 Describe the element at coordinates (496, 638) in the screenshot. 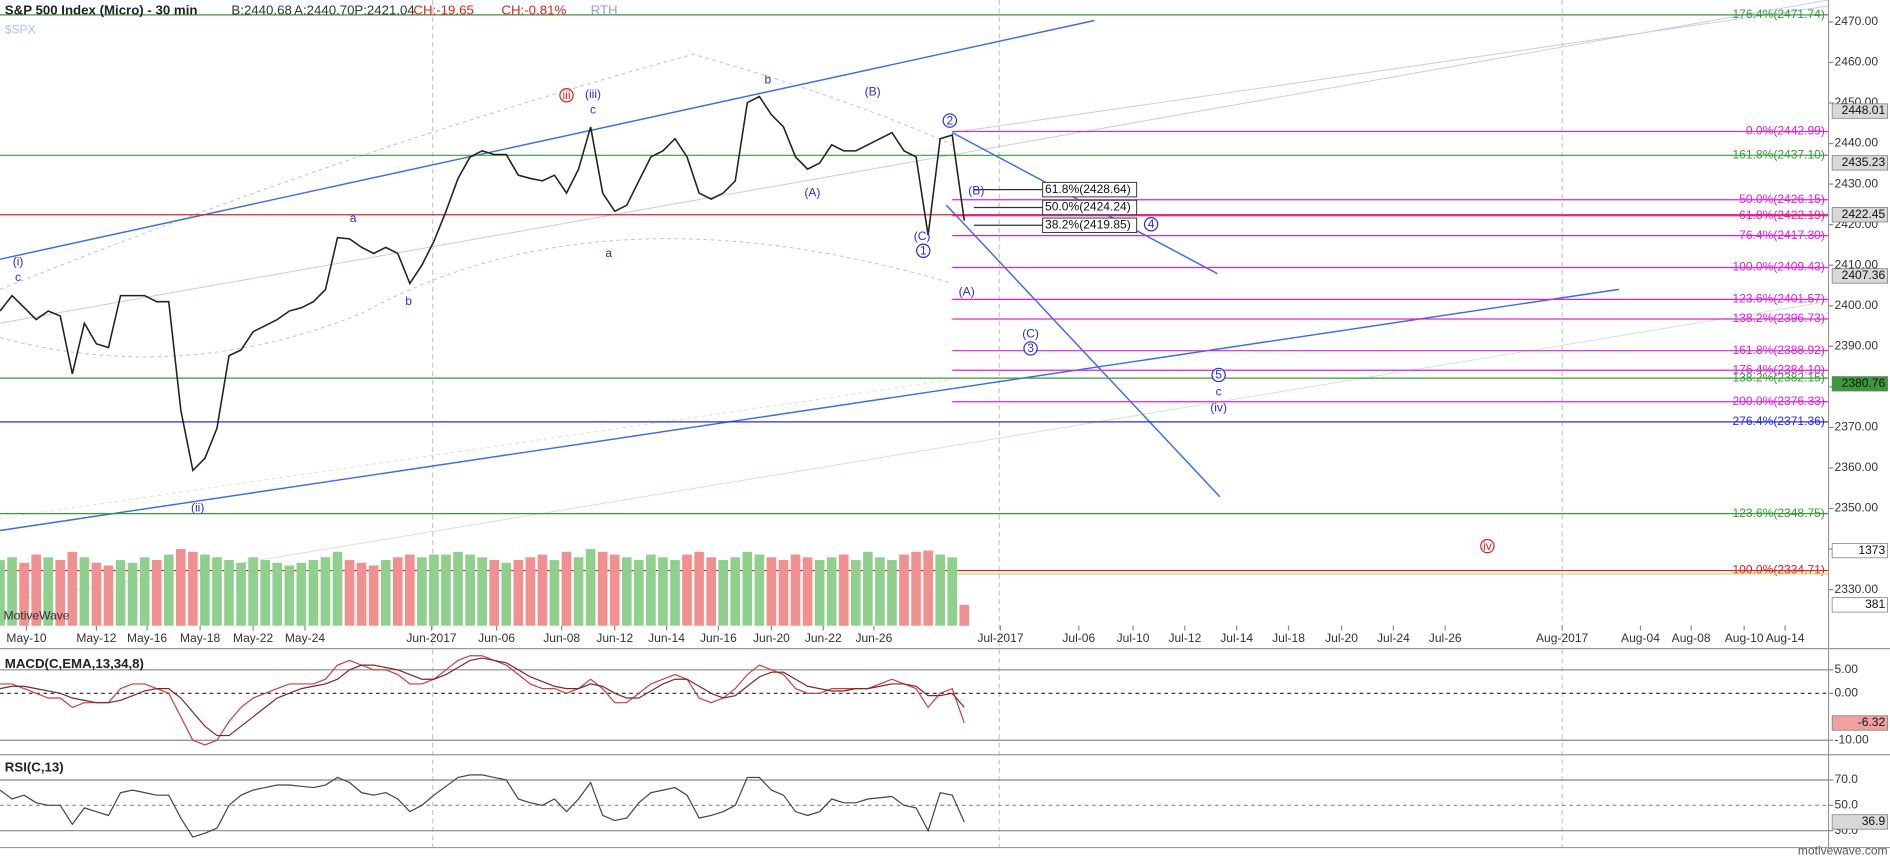

I see `x-tick-label: Jun-06` at that location.